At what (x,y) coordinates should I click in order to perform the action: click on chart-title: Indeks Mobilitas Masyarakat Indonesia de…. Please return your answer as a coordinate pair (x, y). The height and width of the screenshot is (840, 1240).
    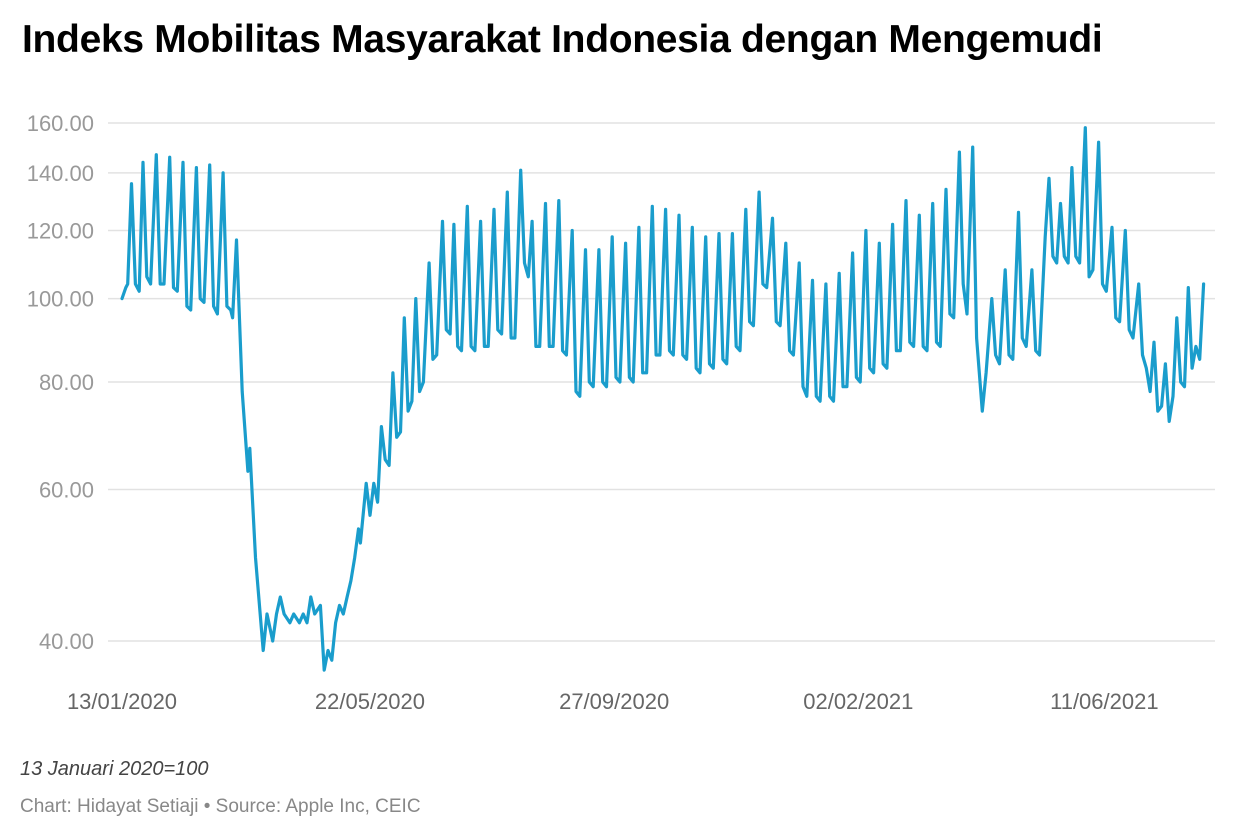
    Looking at the image, I should click on (562, 39).